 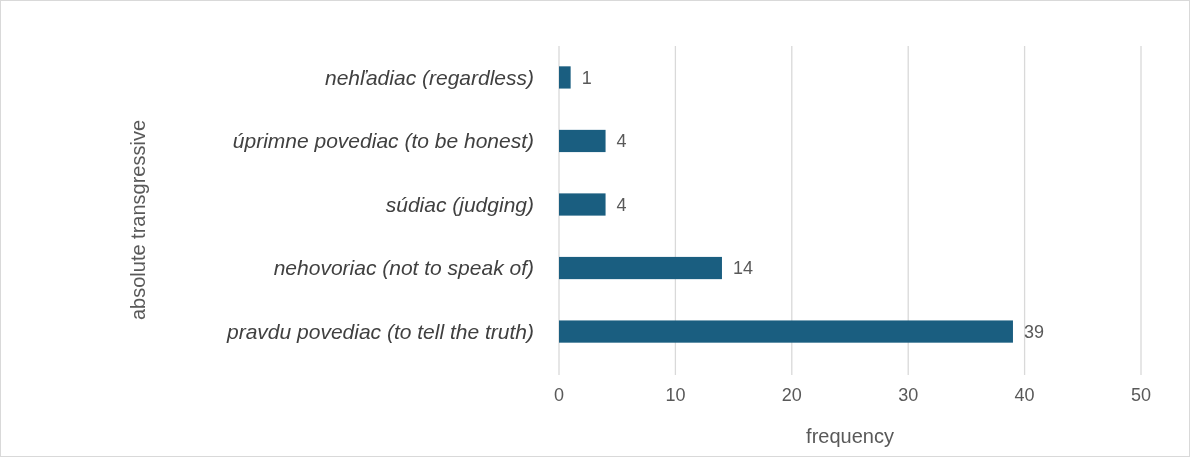 I want to click on x-axis-title: frequency, so click(x=850, y=436).